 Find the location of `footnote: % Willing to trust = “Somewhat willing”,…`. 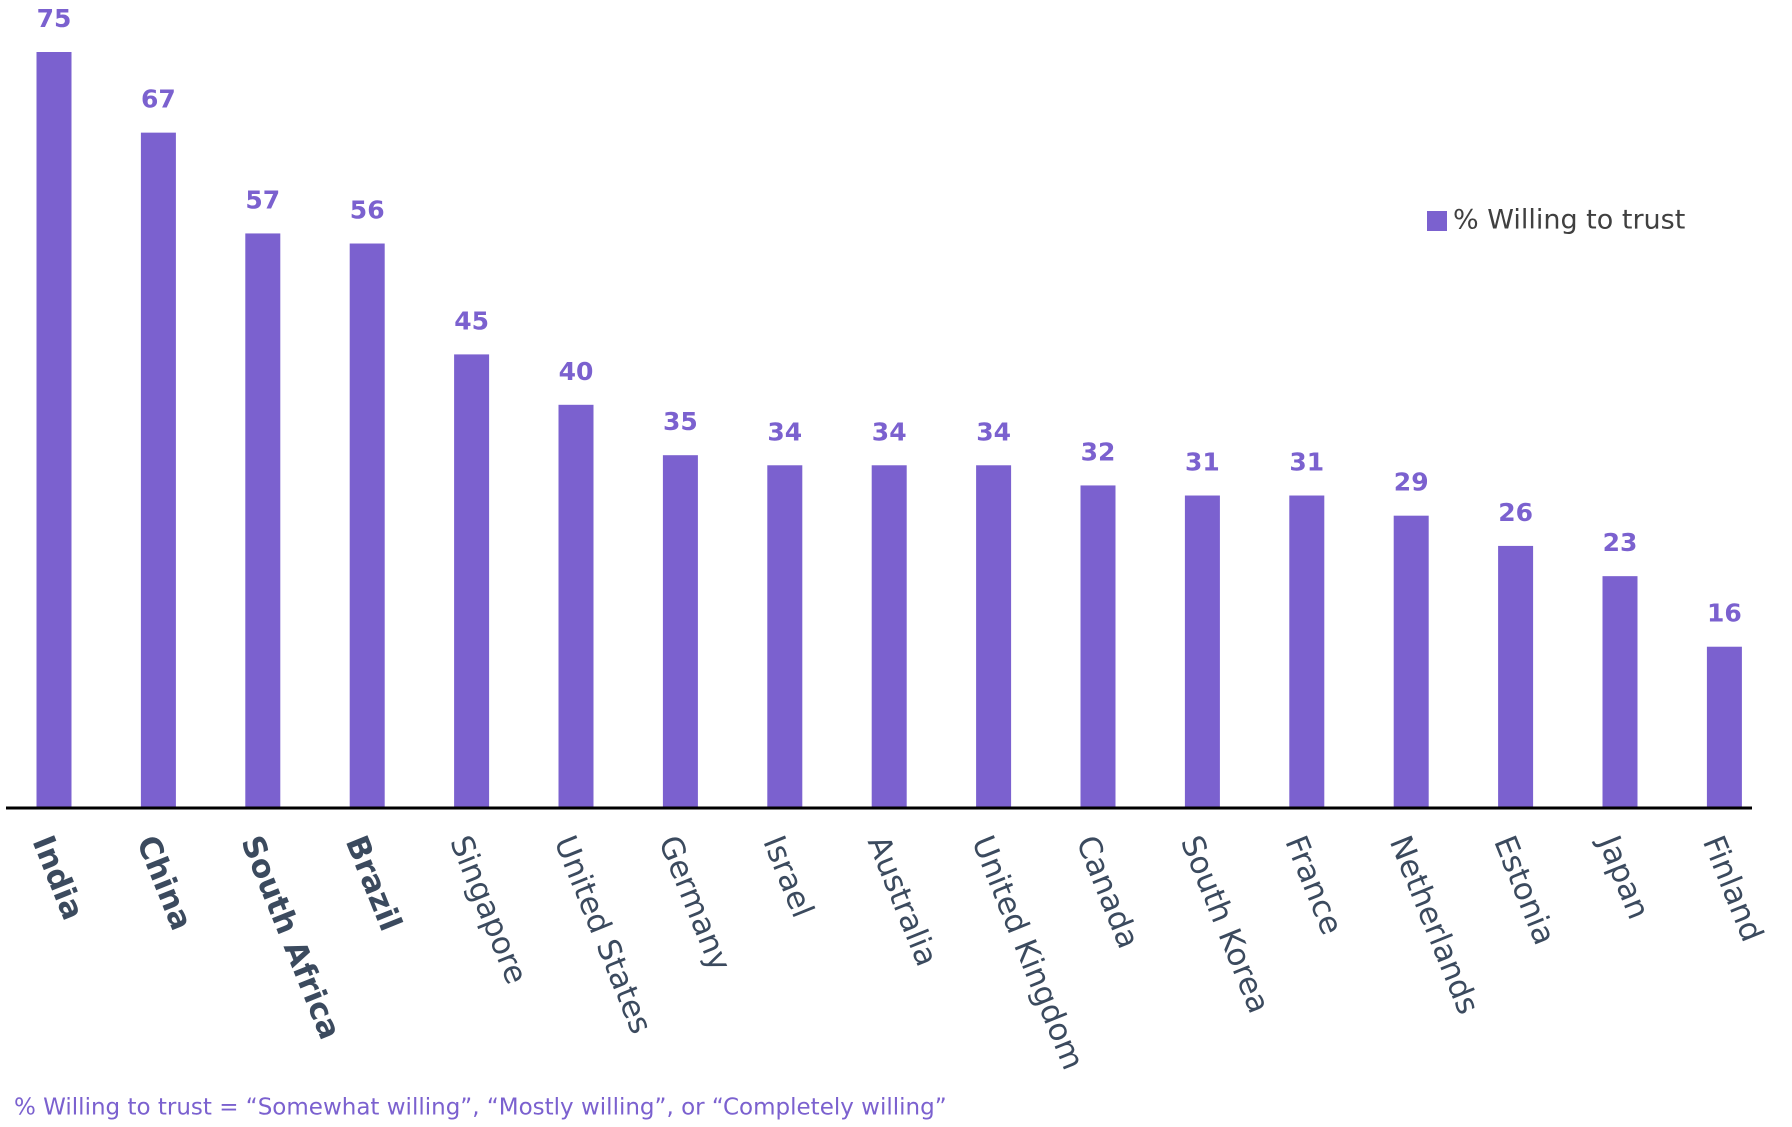

footnote: % Willing to trust = “Somewhat willing”,… is located at coordinates (480, 1108).